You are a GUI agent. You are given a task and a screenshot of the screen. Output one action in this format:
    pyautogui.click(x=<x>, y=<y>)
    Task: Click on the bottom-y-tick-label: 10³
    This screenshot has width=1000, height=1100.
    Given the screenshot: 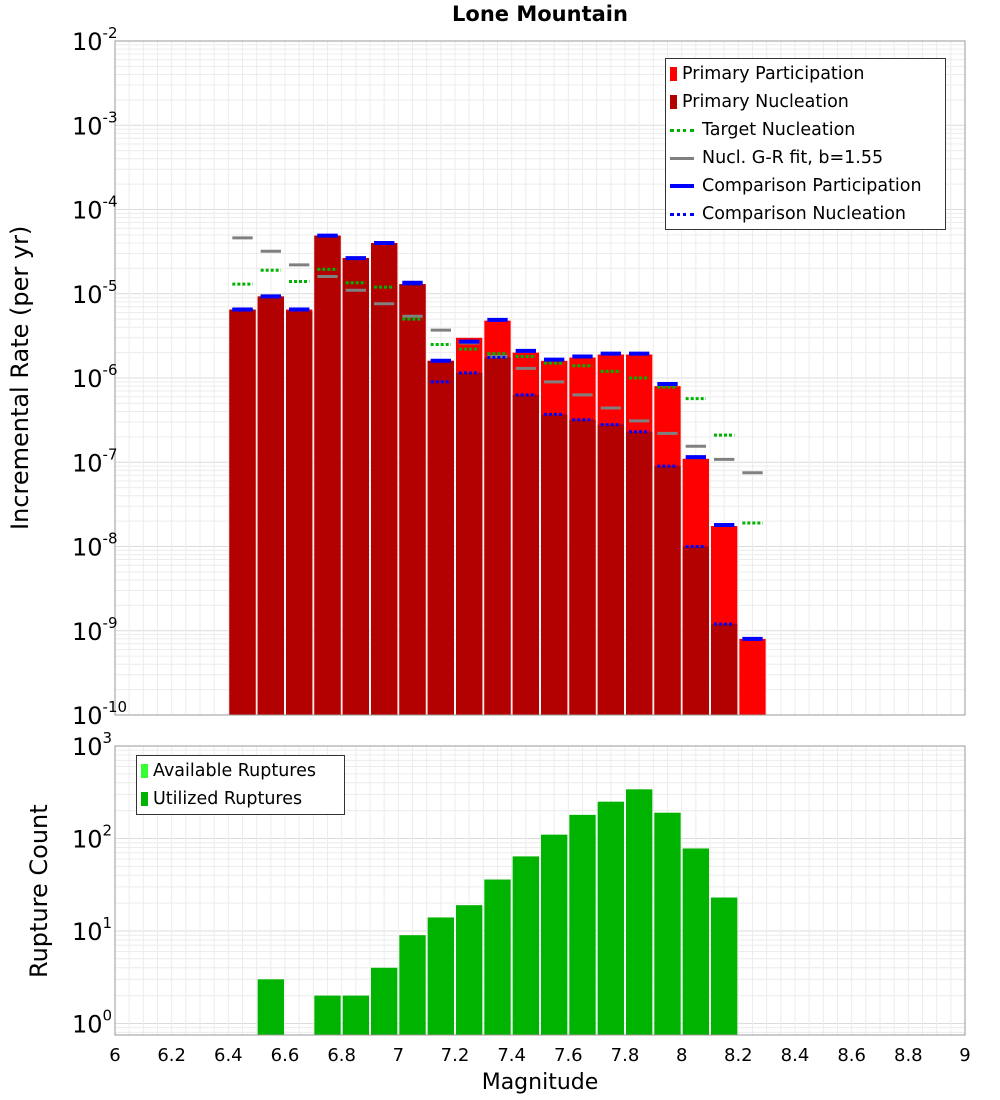 What is the action you would take?
    pyautogui.click(x=92, y=745)
    